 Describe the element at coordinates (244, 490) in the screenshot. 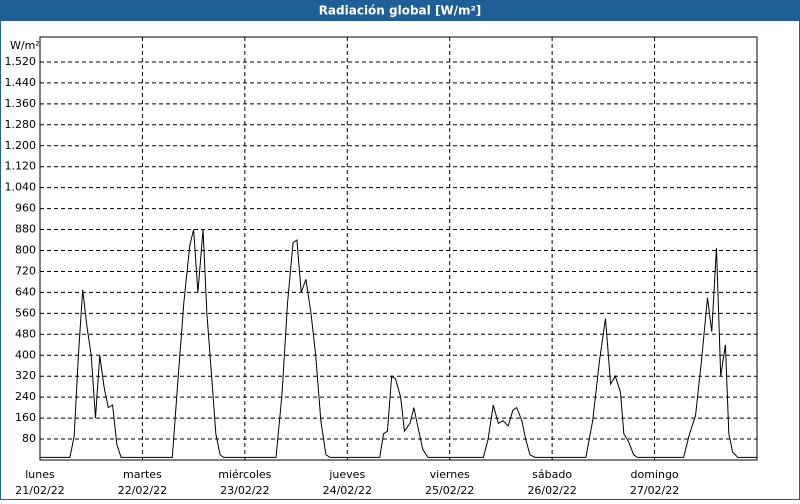

I see `x-tick-date: 23/02/22` at that location.